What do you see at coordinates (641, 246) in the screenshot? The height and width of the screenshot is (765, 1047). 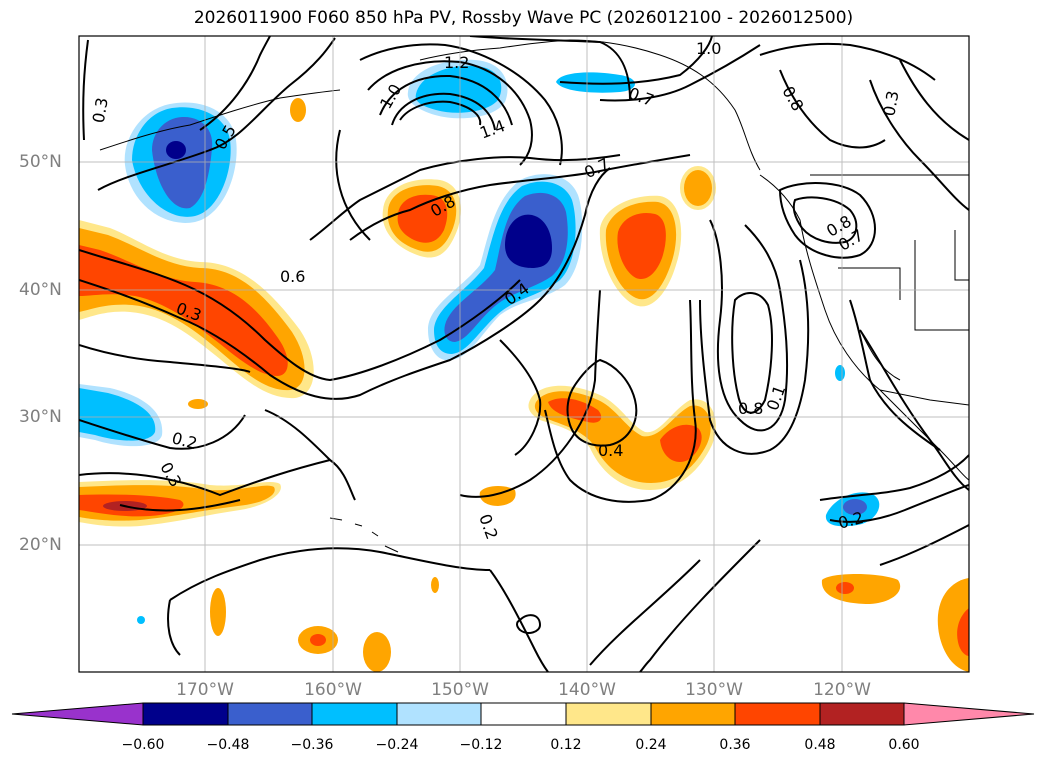 I see `positive-anomaly-east-inner` at bounding box center [641, 246].